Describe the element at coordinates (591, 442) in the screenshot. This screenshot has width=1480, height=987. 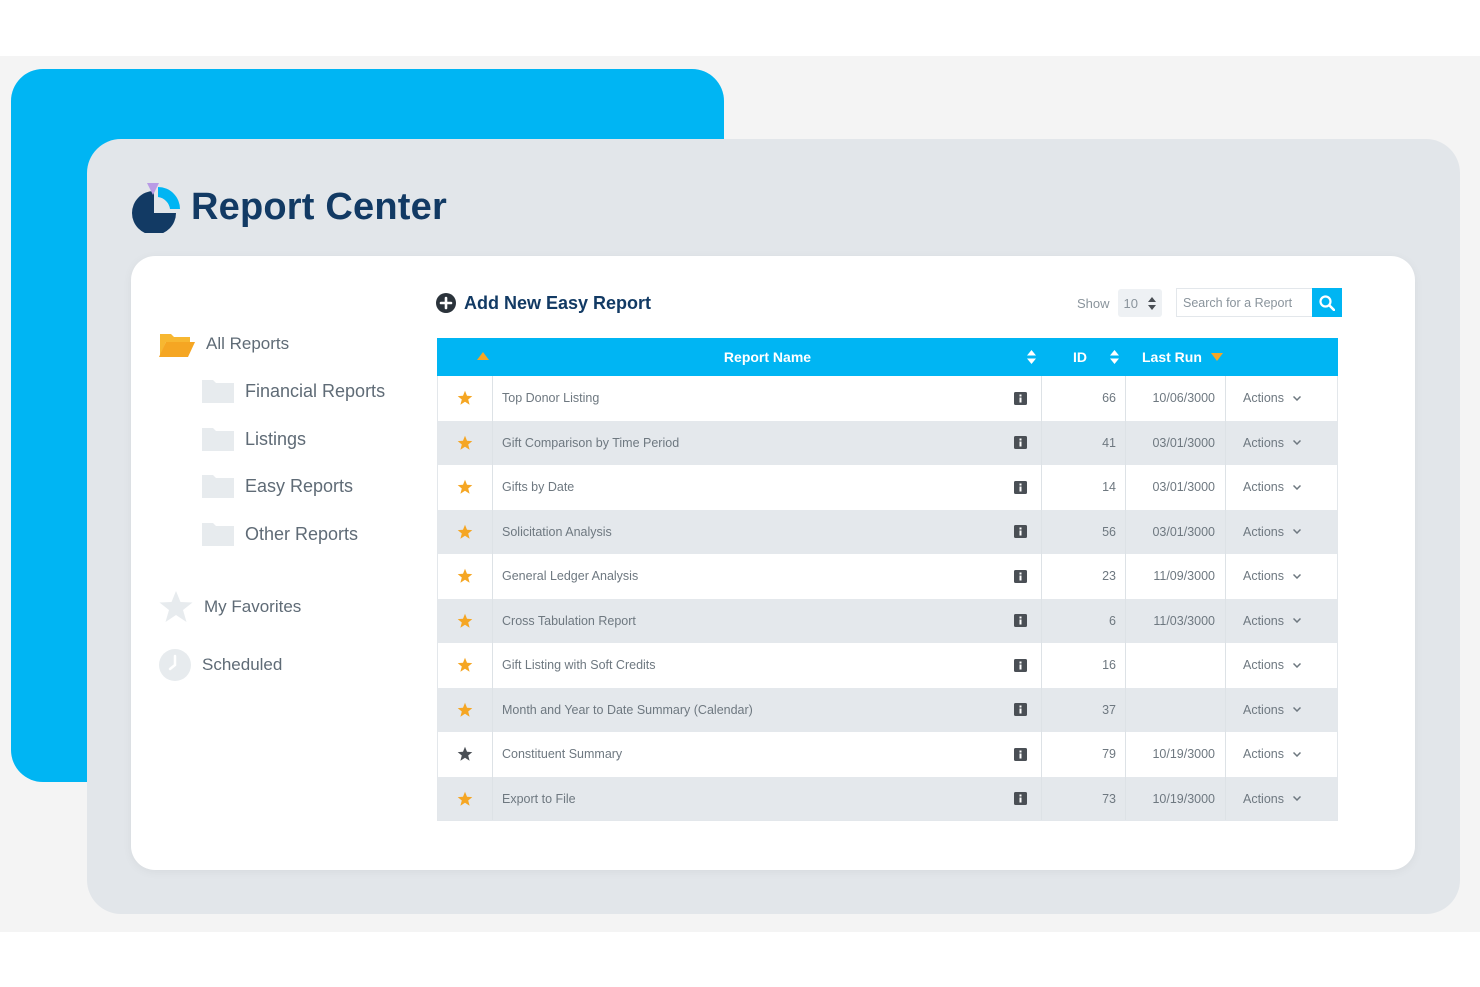
I see `report-name: Gift Comparison by Time Period` at that location.